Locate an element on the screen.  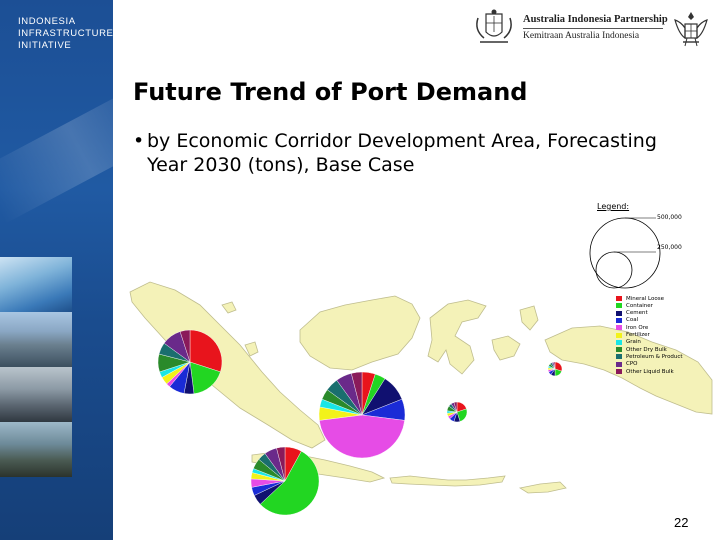
legend-label: Iron Ore is located at coordinates (637, 327).